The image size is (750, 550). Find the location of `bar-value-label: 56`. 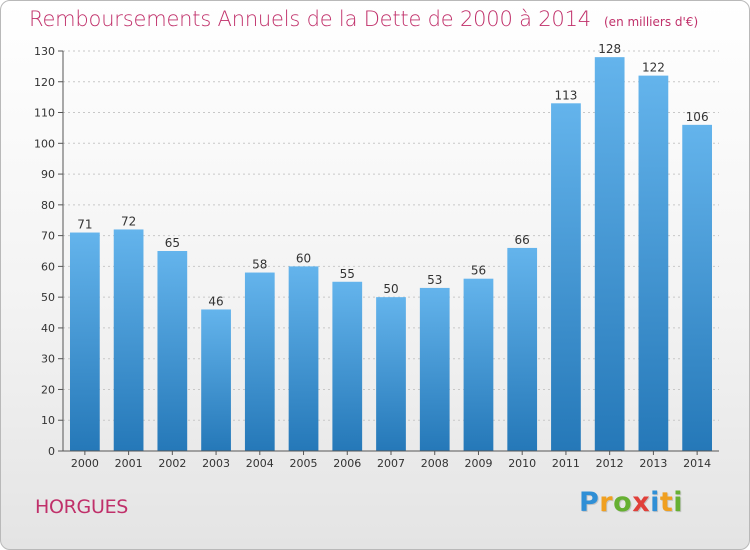

bar-value-label: 56 is located at coordinates (478, 271).